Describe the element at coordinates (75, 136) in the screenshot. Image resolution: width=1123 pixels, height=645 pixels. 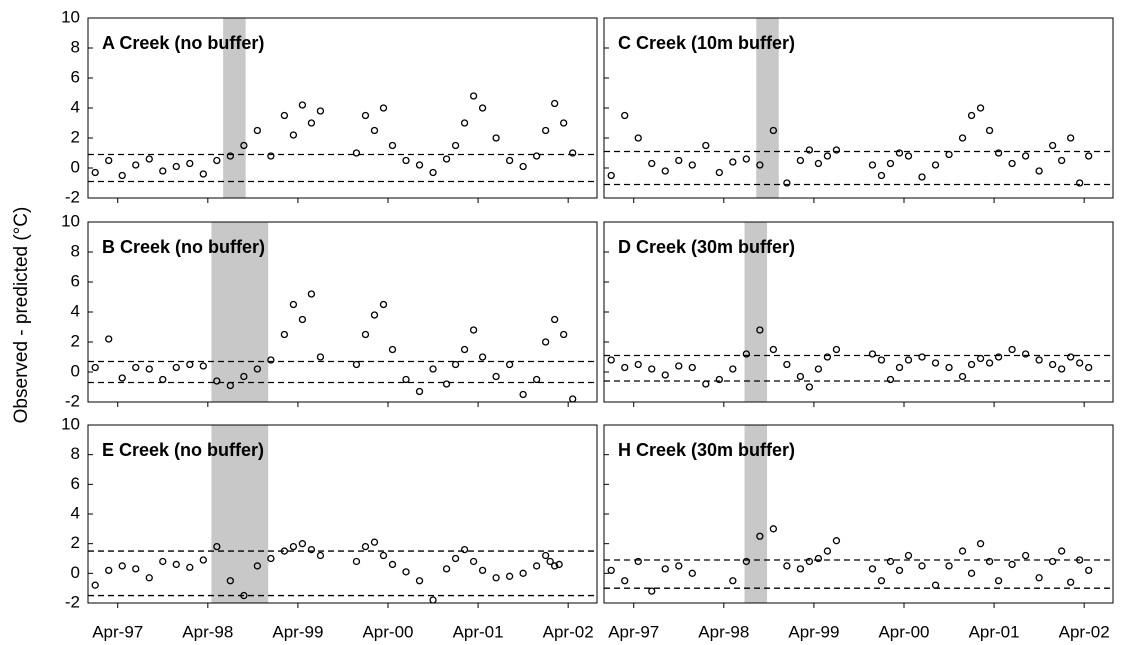
I see `y-tick-label: 2` at that location.